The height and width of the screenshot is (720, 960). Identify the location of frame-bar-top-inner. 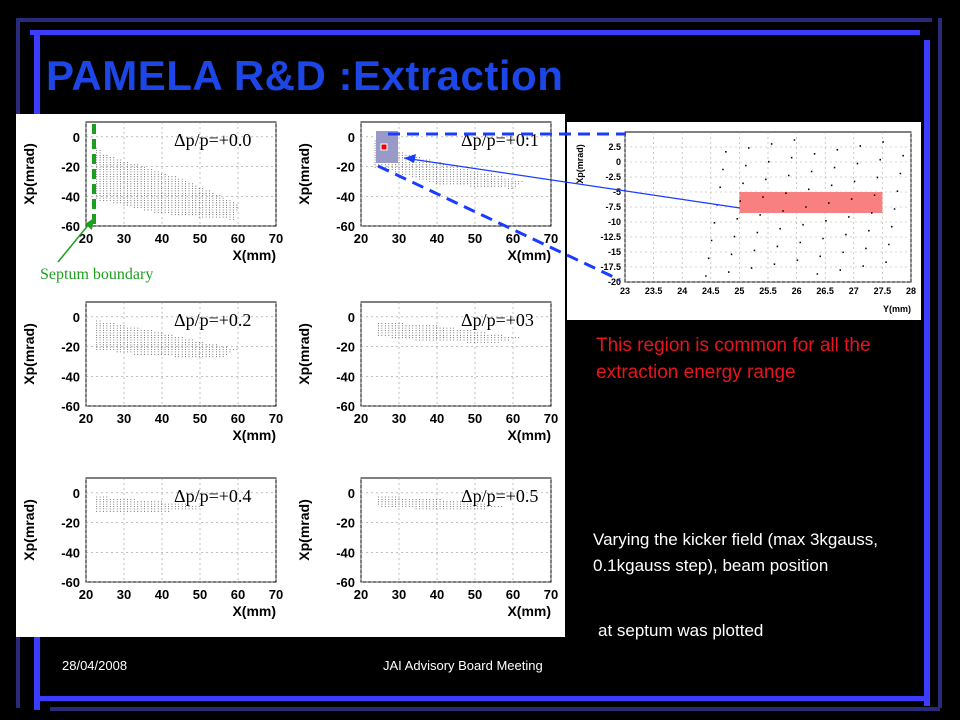
(475, 32).